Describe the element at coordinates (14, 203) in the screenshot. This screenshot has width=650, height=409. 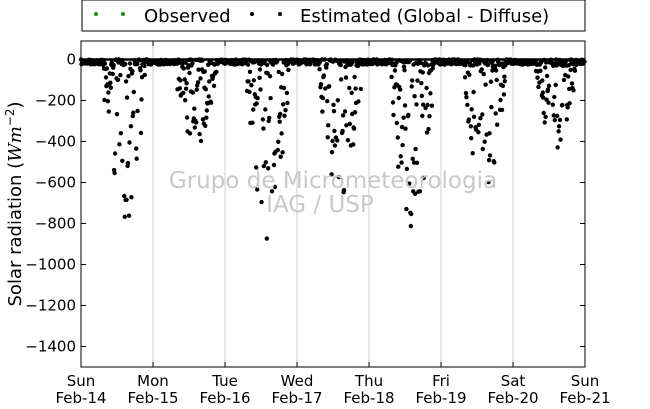
I see `y-axis-label: Solar radiation (Wm−2)` at that location.